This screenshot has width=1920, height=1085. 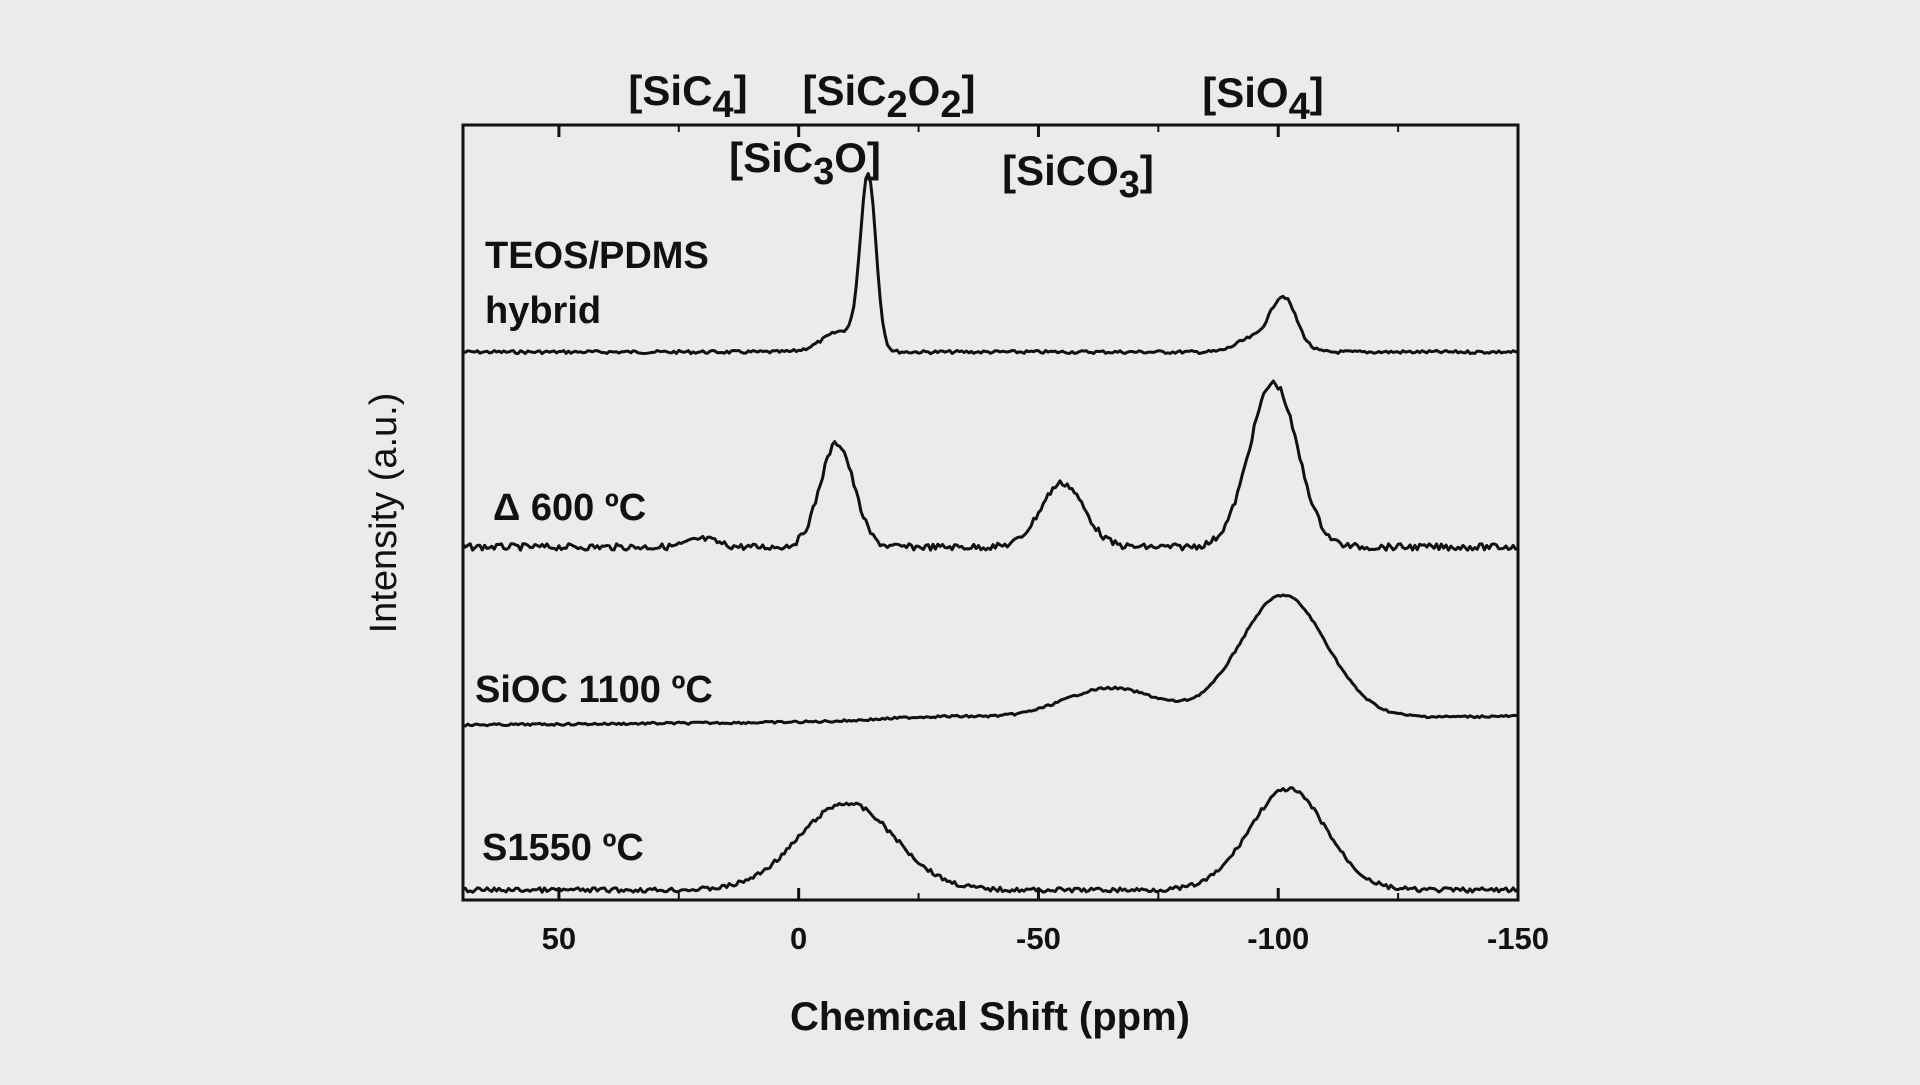 I want to click on x-tick-label: -50, so click(x=1038, y=938).